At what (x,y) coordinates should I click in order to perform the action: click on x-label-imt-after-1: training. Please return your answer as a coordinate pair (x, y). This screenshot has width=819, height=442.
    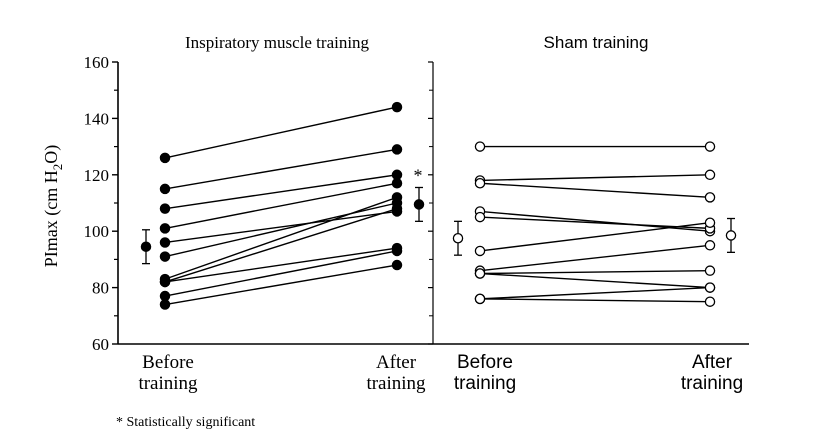
    Looking at the image, I should click on (396, 383).